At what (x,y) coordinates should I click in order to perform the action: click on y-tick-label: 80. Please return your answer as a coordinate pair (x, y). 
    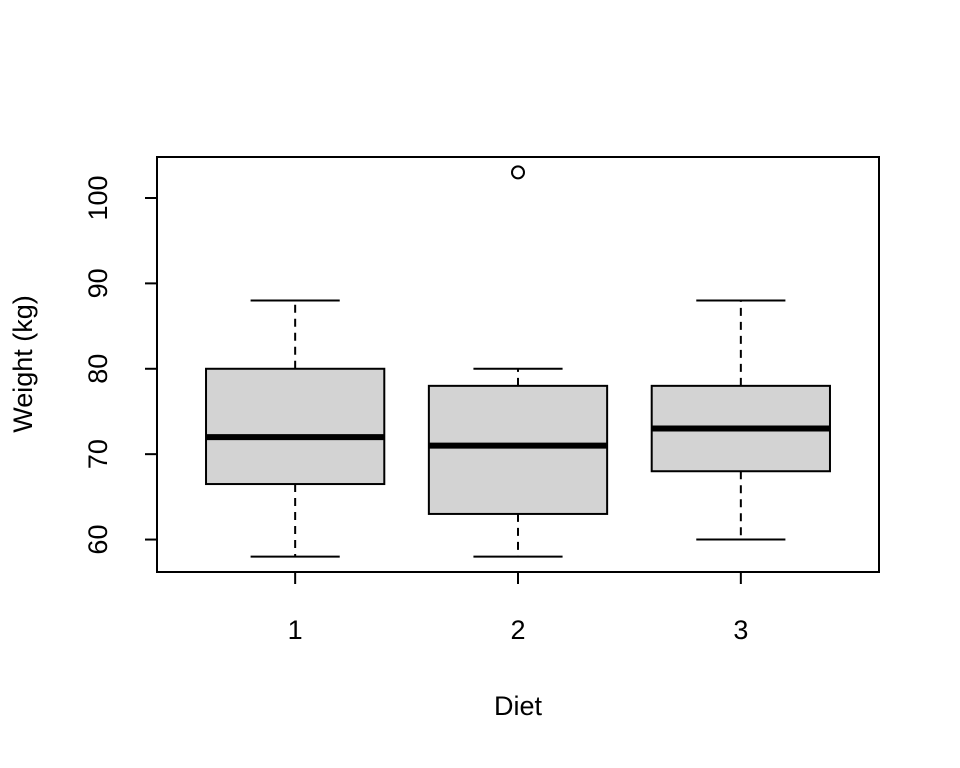
    Looking at the image, I should click on (98, 369).